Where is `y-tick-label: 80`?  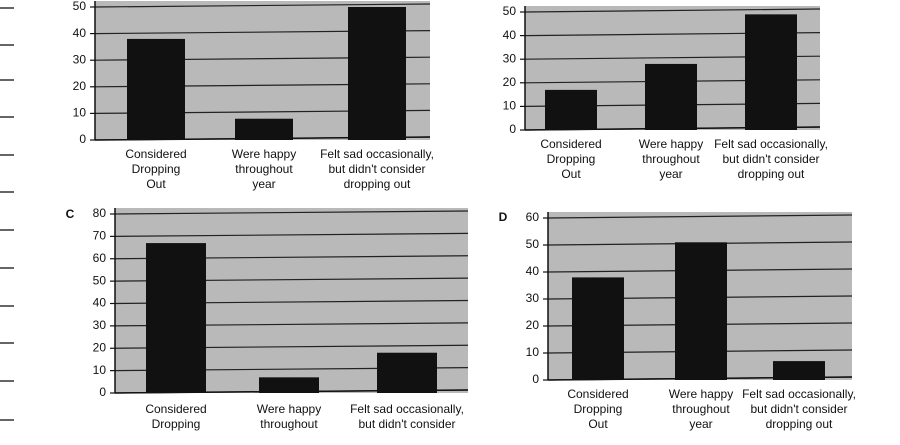
y-tick-label: 80 is located at coordinates (100, 213).